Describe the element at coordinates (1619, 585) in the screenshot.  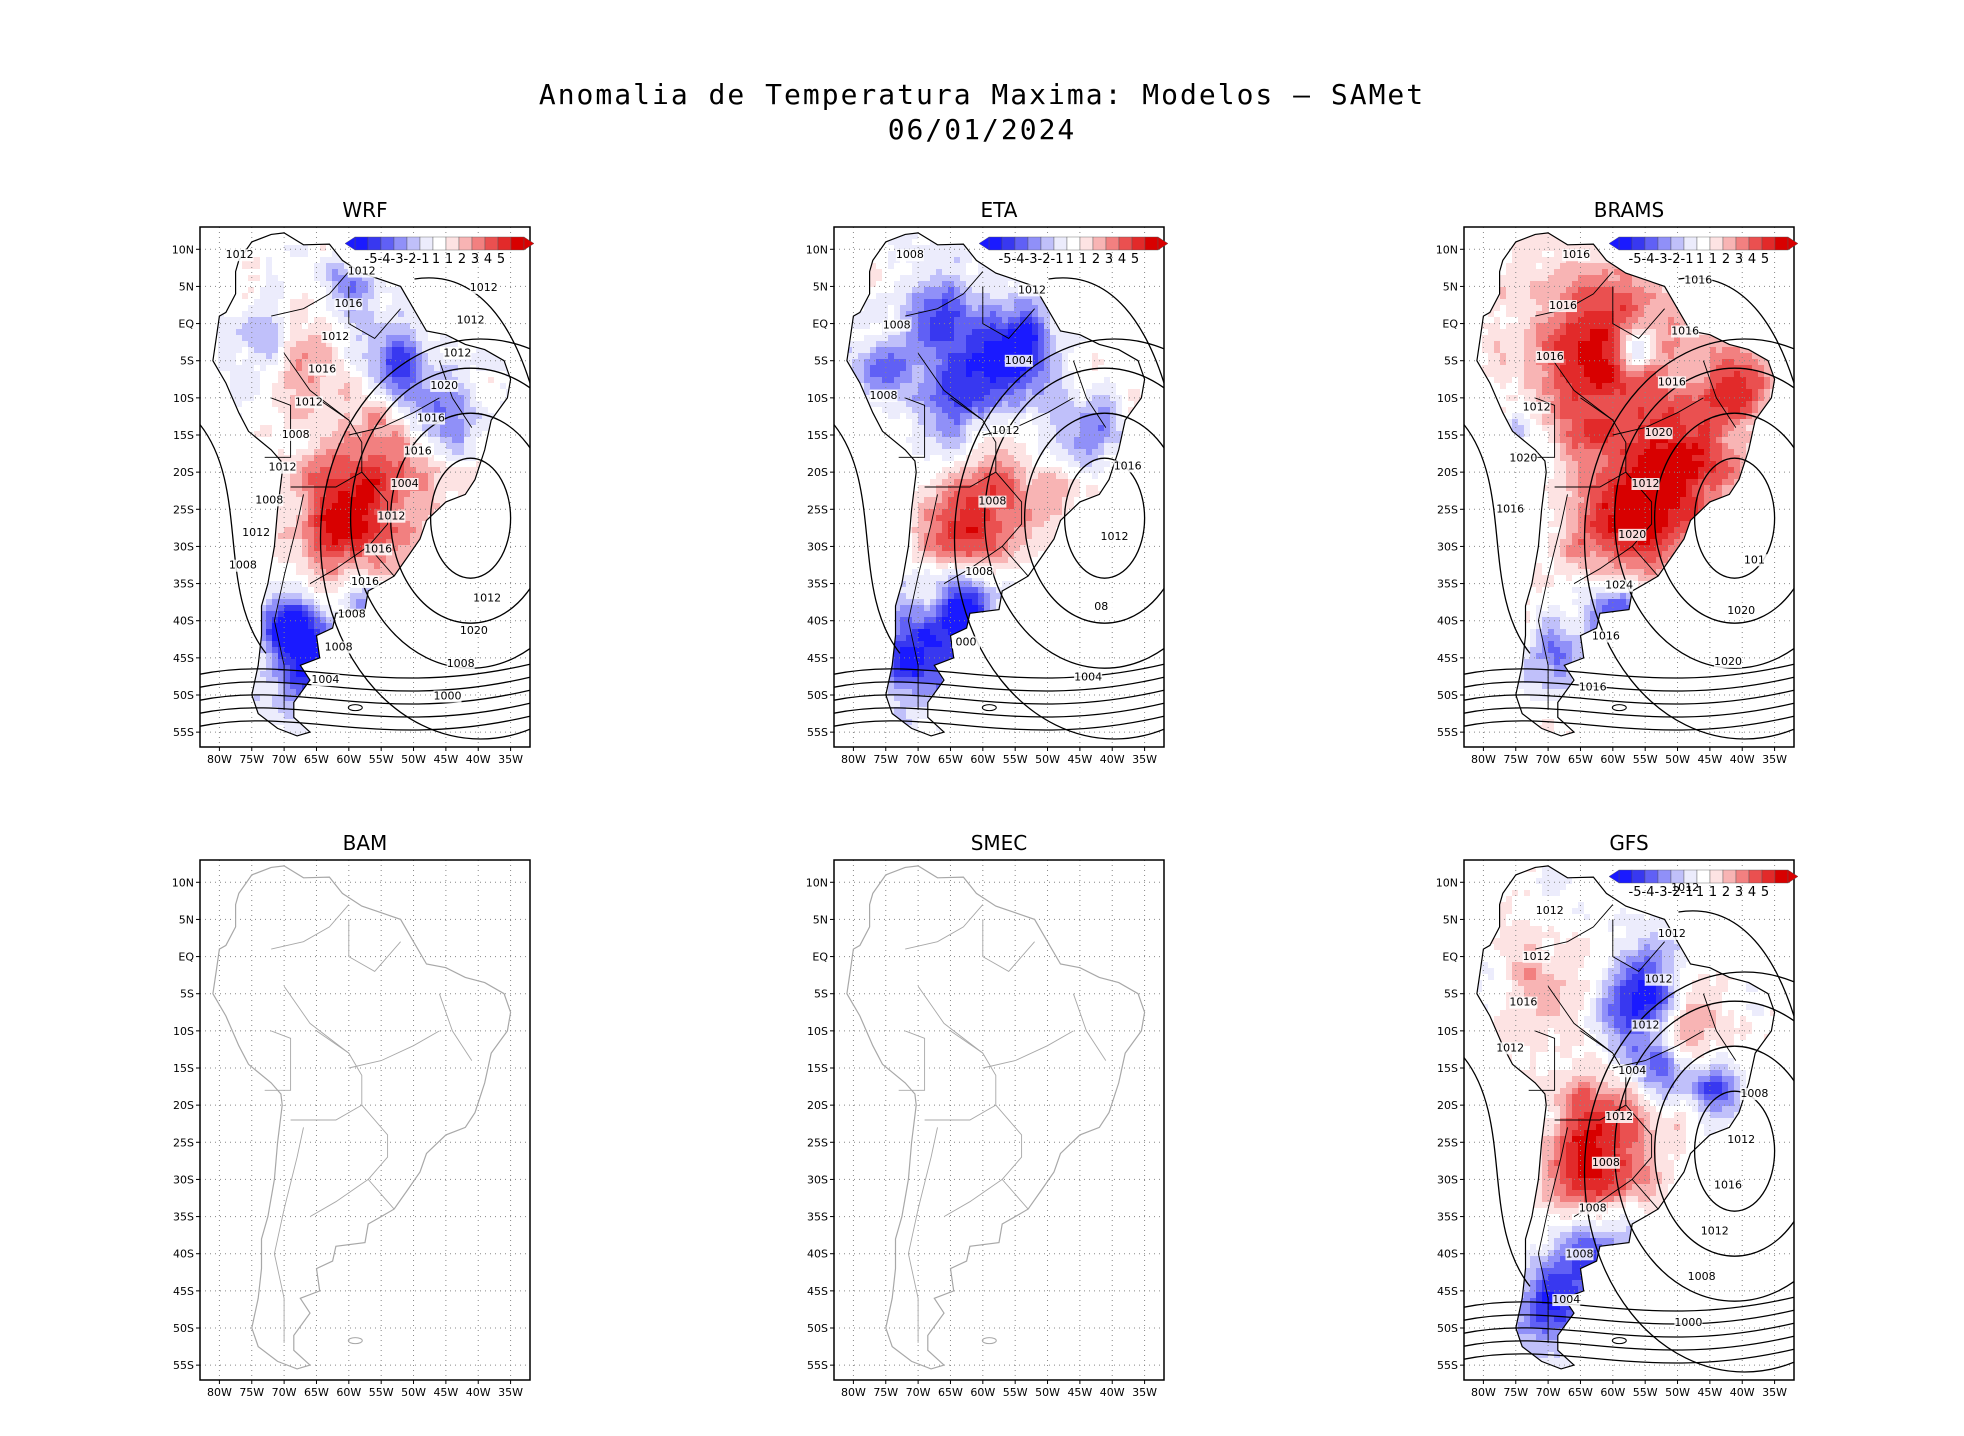
I see `isobar-label: 1024` at that location.